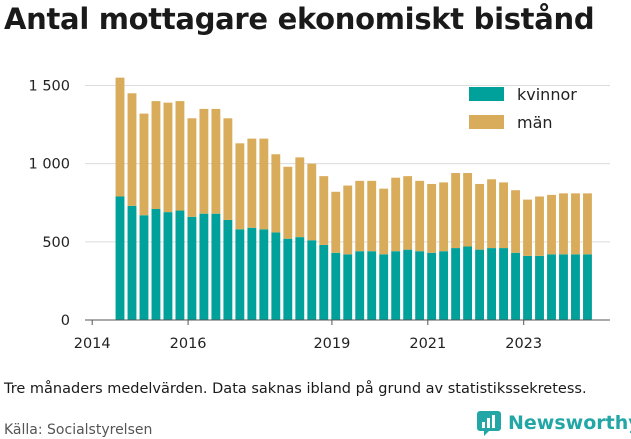  What do you see at coordinates (523, 344) in the screenshot?
I see `x-tick-label: 2023` at bounding box center [523, 344].